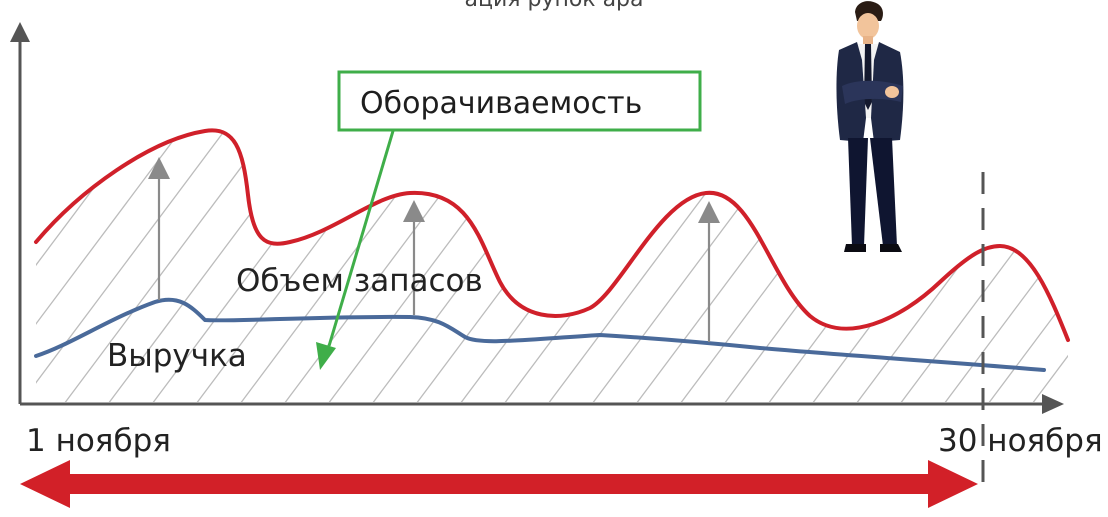 The width and height of the screenshot is (1108, 517). Describe the element at coordinates (20, 32) in the screenshot. I see `y-axis-arrowhead` at that location.